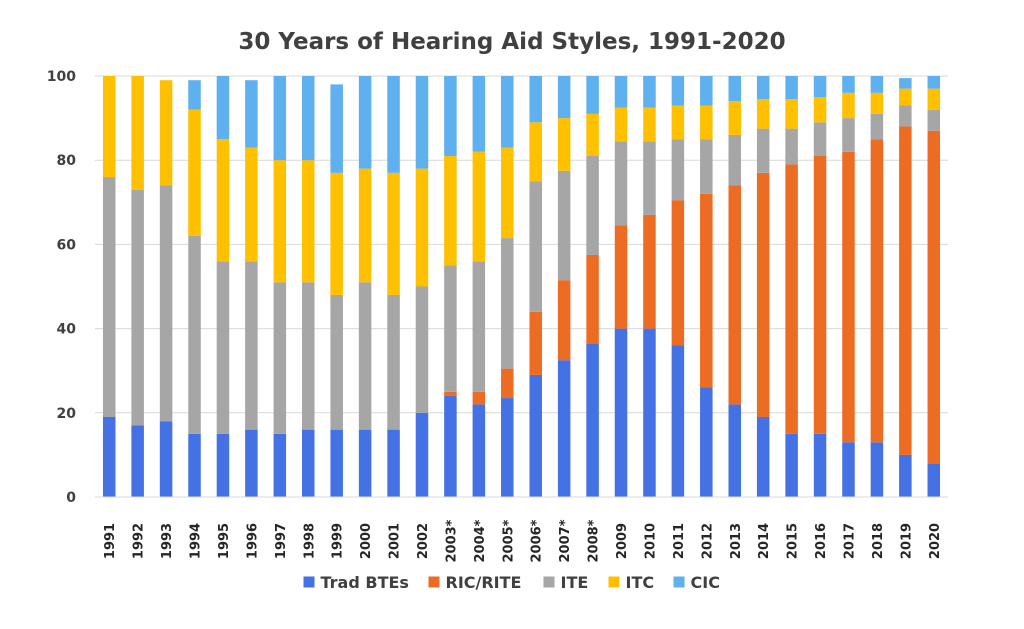  What do you see at coordinates (484, 582) in the screenshot?
I see `legend-label: RIC/RITE` at bounding box center [484, 582].